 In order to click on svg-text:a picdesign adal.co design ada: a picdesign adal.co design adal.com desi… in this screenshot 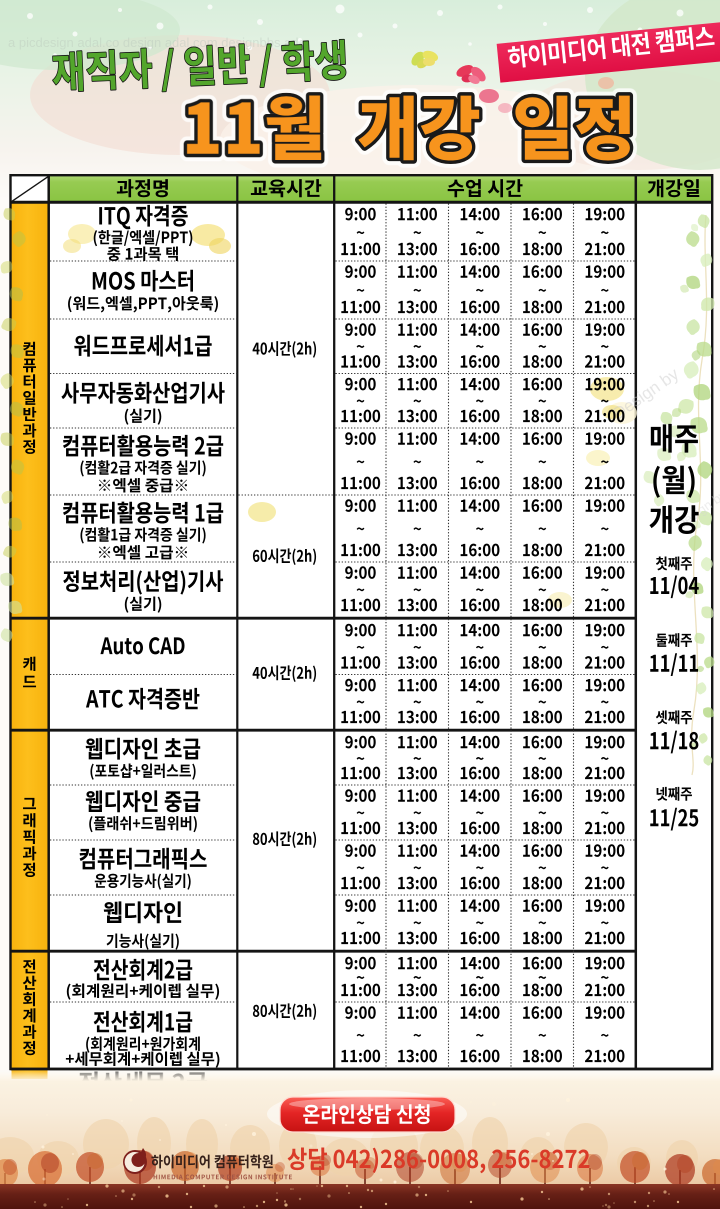, I will do `click(157, 42)`.